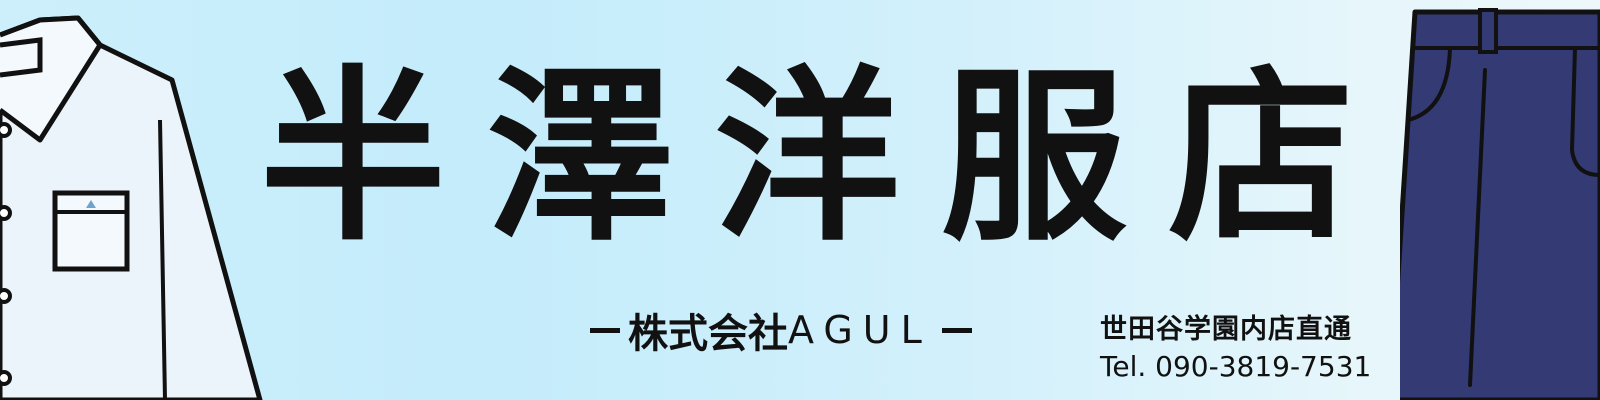  Describe the element at coordinates (1236, 366) in the screenshot. I see `phone-number: Tel. 090-3819-7531` at that location.